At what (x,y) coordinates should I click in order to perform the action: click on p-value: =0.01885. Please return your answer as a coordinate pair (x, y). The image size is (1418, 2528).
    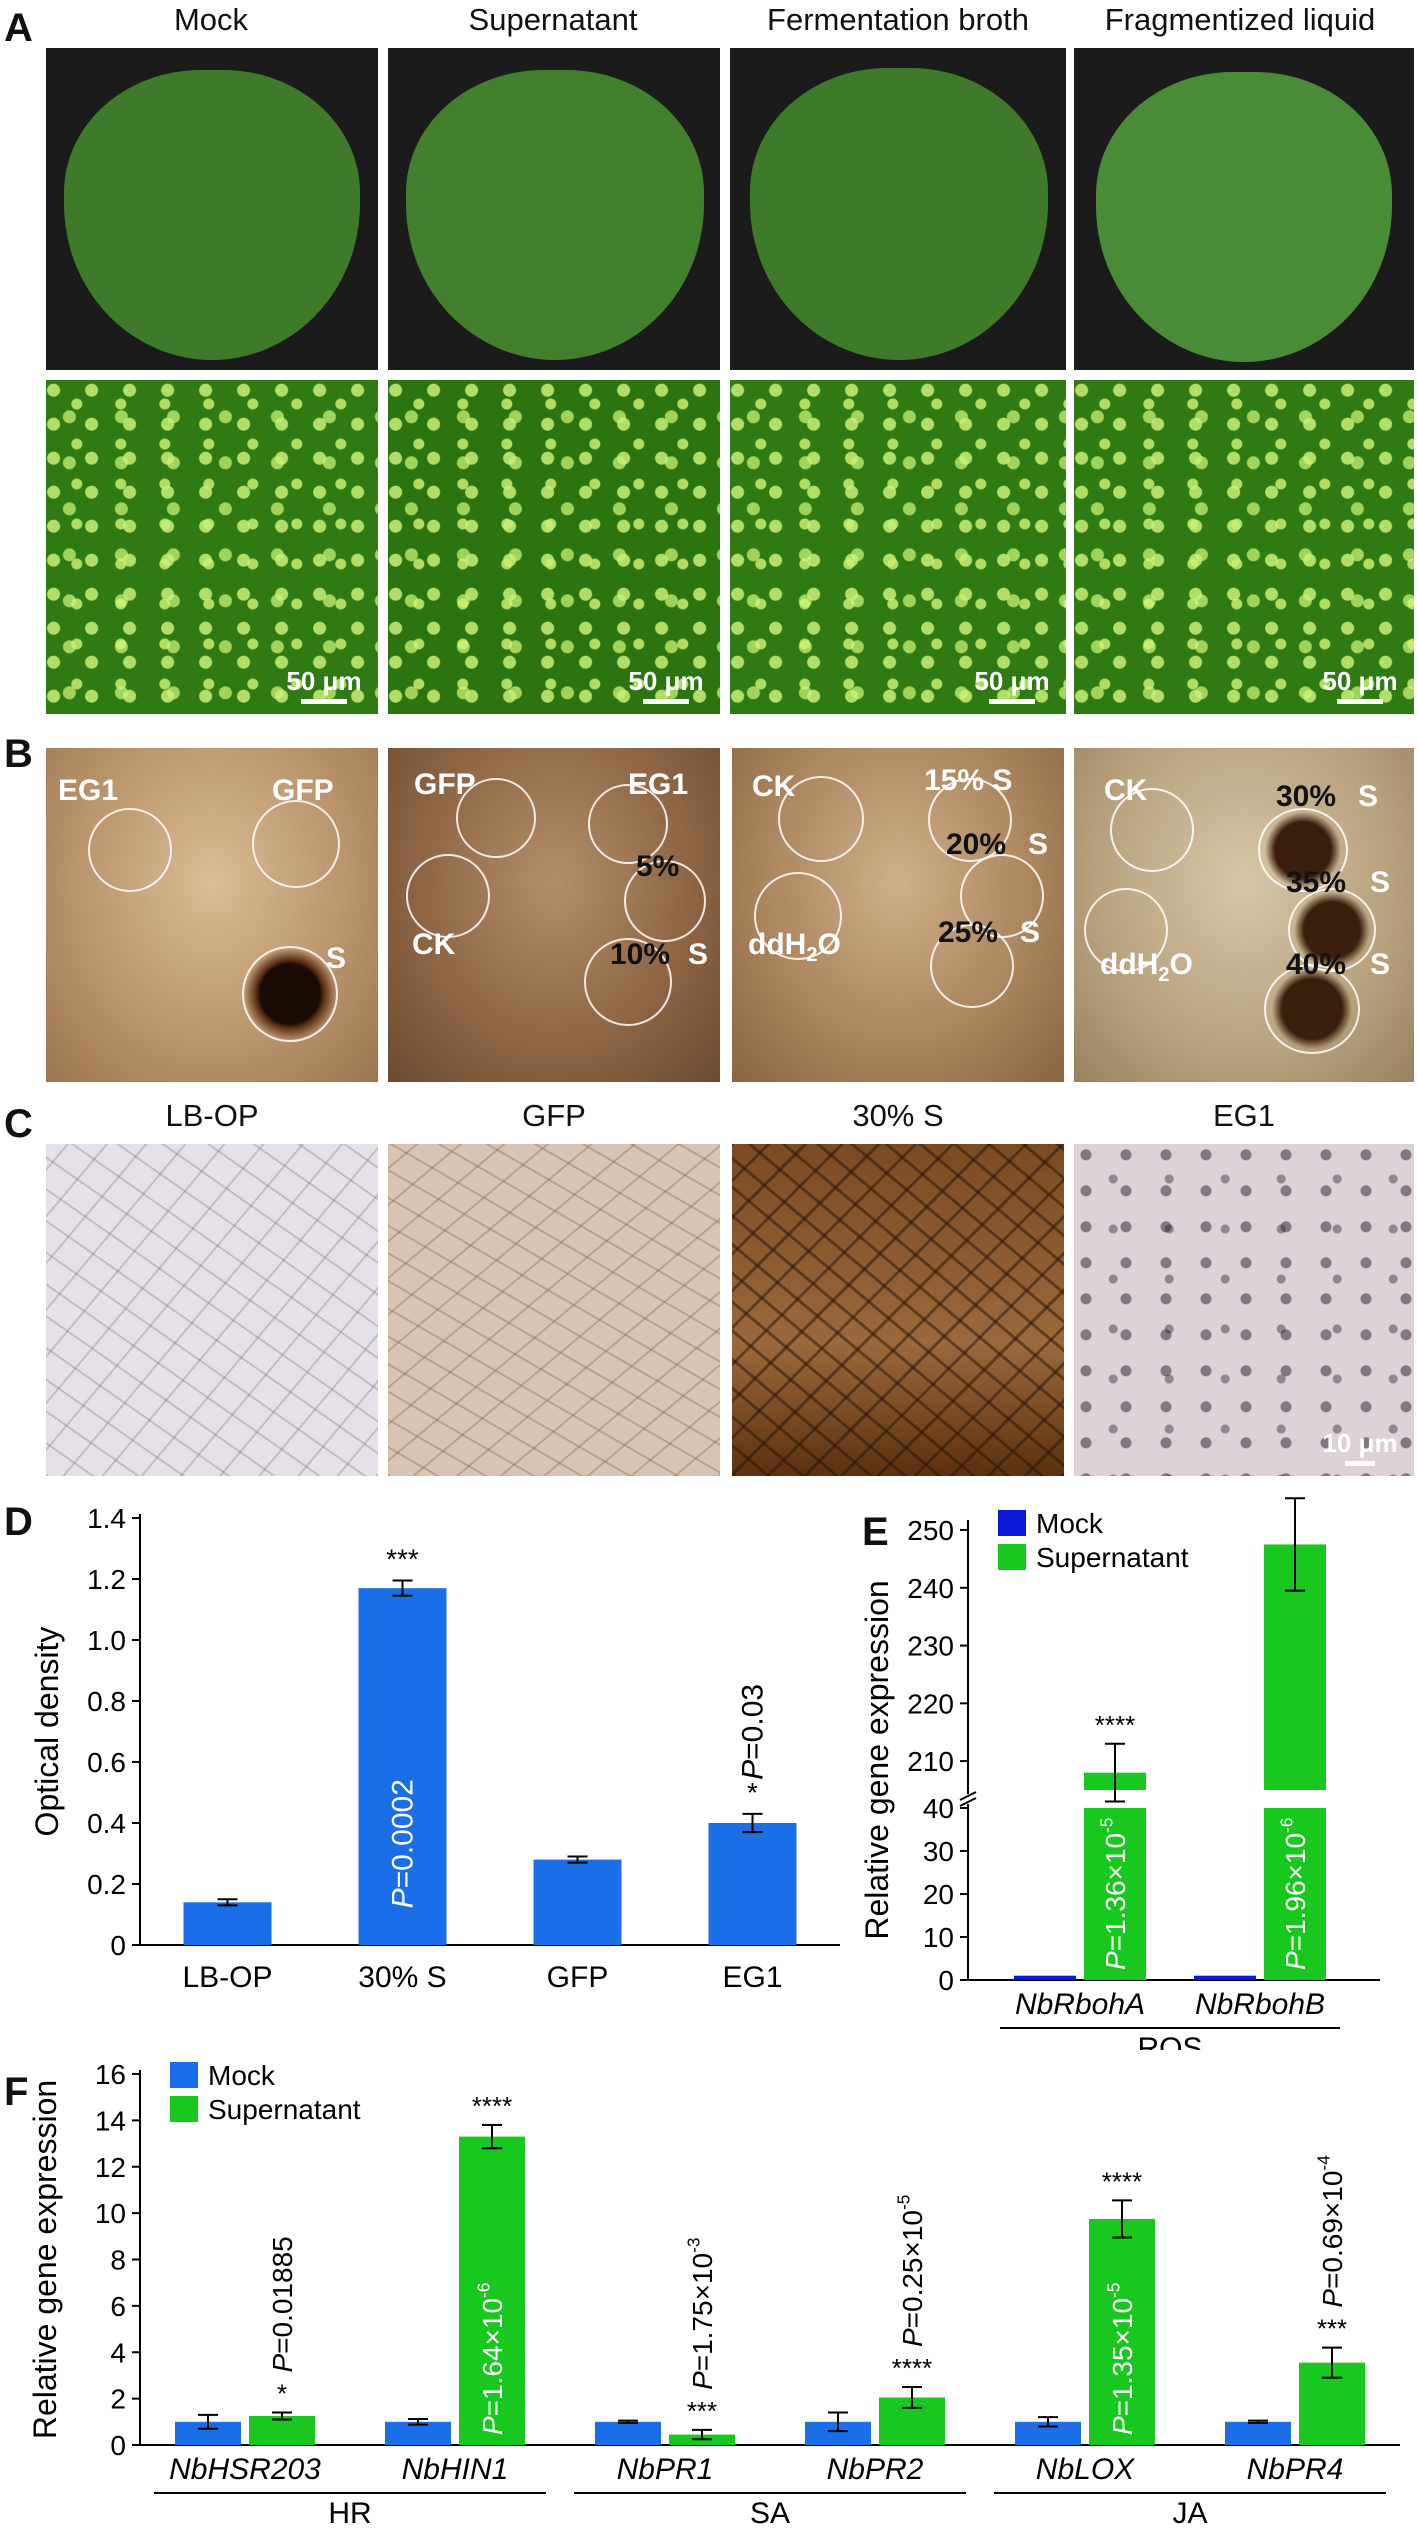
    Looking at the image, I should click on (282, 2295).